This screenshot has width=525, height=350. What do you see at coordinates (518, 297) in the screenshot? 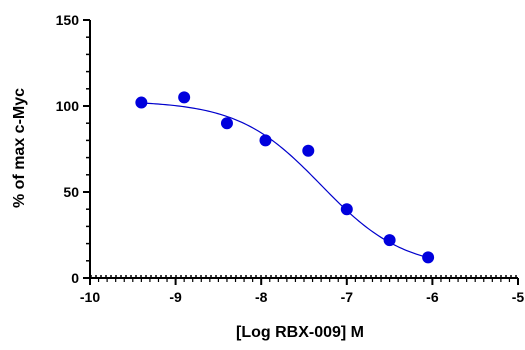
I see `x-tick-label: -5` at bounding box center [518, 297].